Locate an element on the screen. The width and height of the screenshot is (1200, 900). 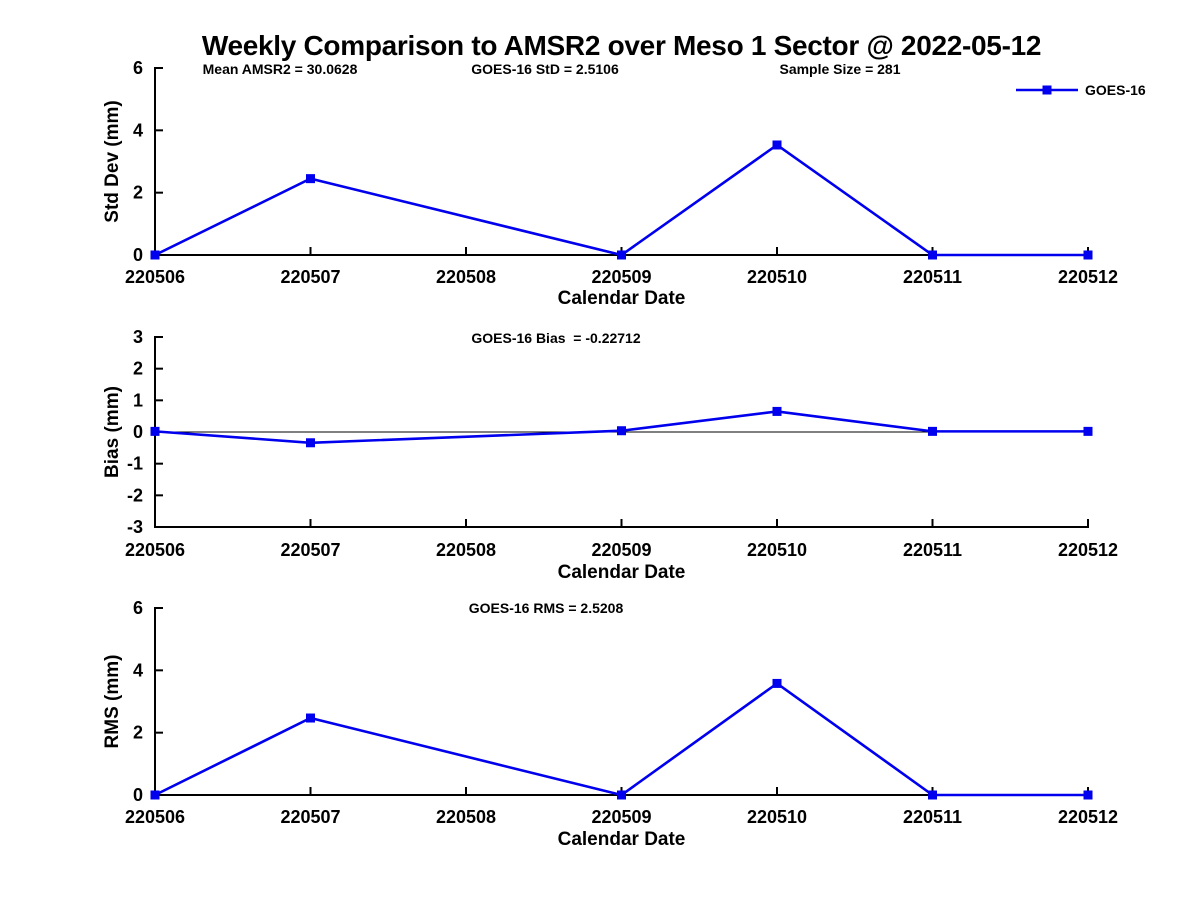
y-tick-label: 1 is located at coordinates (138, 400).